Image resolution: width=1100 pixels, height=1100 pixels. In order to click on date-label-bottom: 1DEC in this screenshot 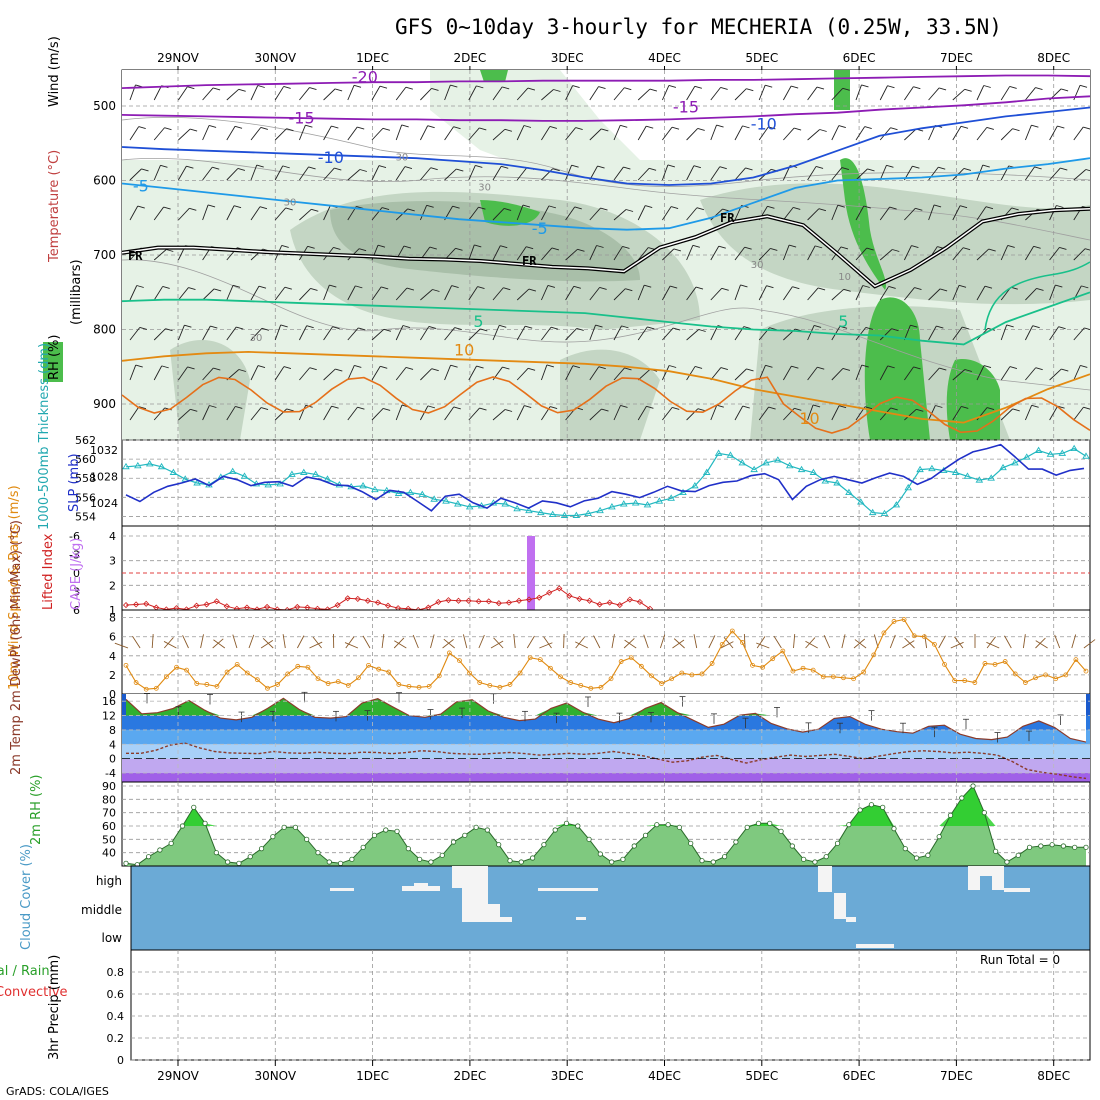, I will do `click(372, 1076)`.